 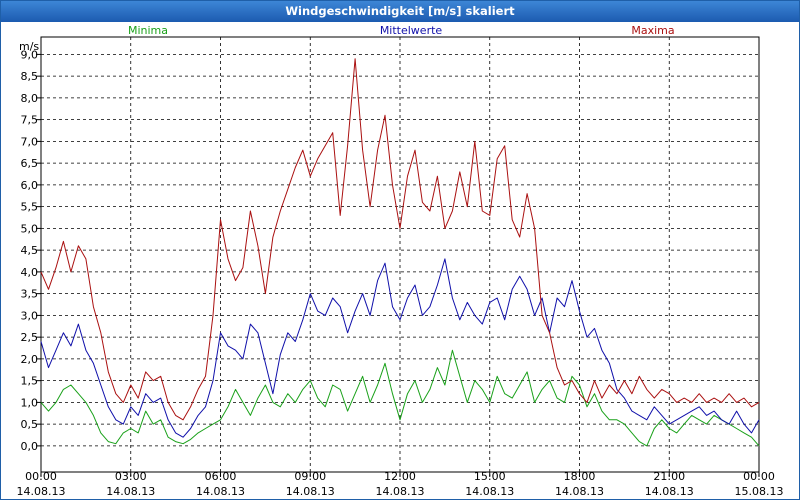 What do you see at coordinates (30, 402) in the screenshot?
I see `y-tick-label: 1,0` at bounding box center [30, 402].